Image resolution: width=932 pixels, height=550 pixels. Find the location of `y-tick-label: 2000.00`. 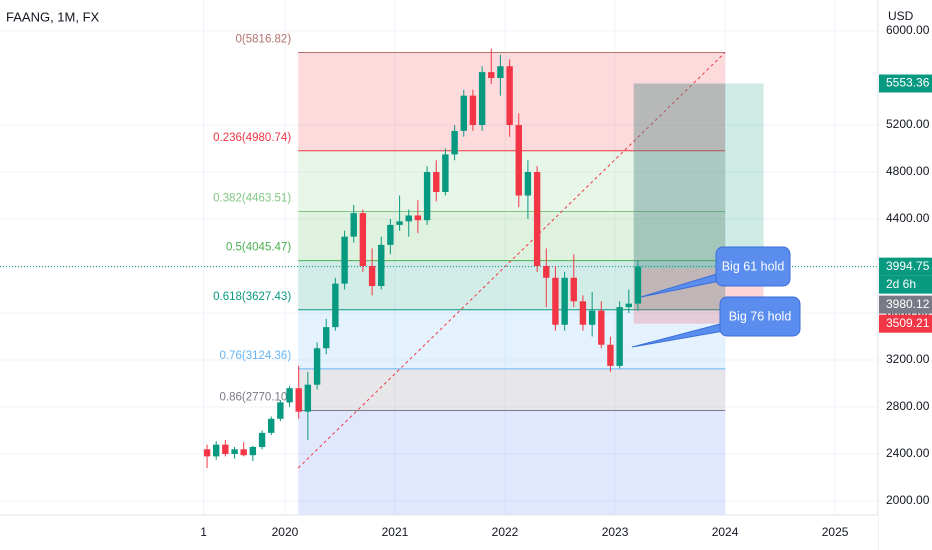

y-tick-label: 2000.00 is located at coordinates (908, 500).